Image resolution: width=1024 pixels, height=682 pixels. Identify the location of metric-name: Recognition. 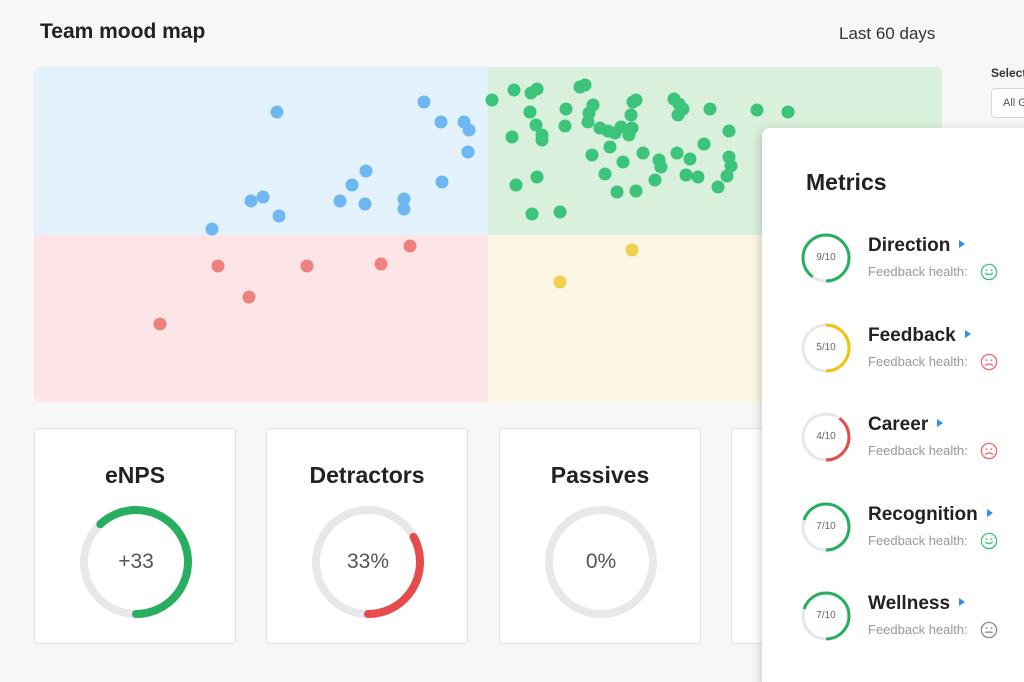
(930, 515).